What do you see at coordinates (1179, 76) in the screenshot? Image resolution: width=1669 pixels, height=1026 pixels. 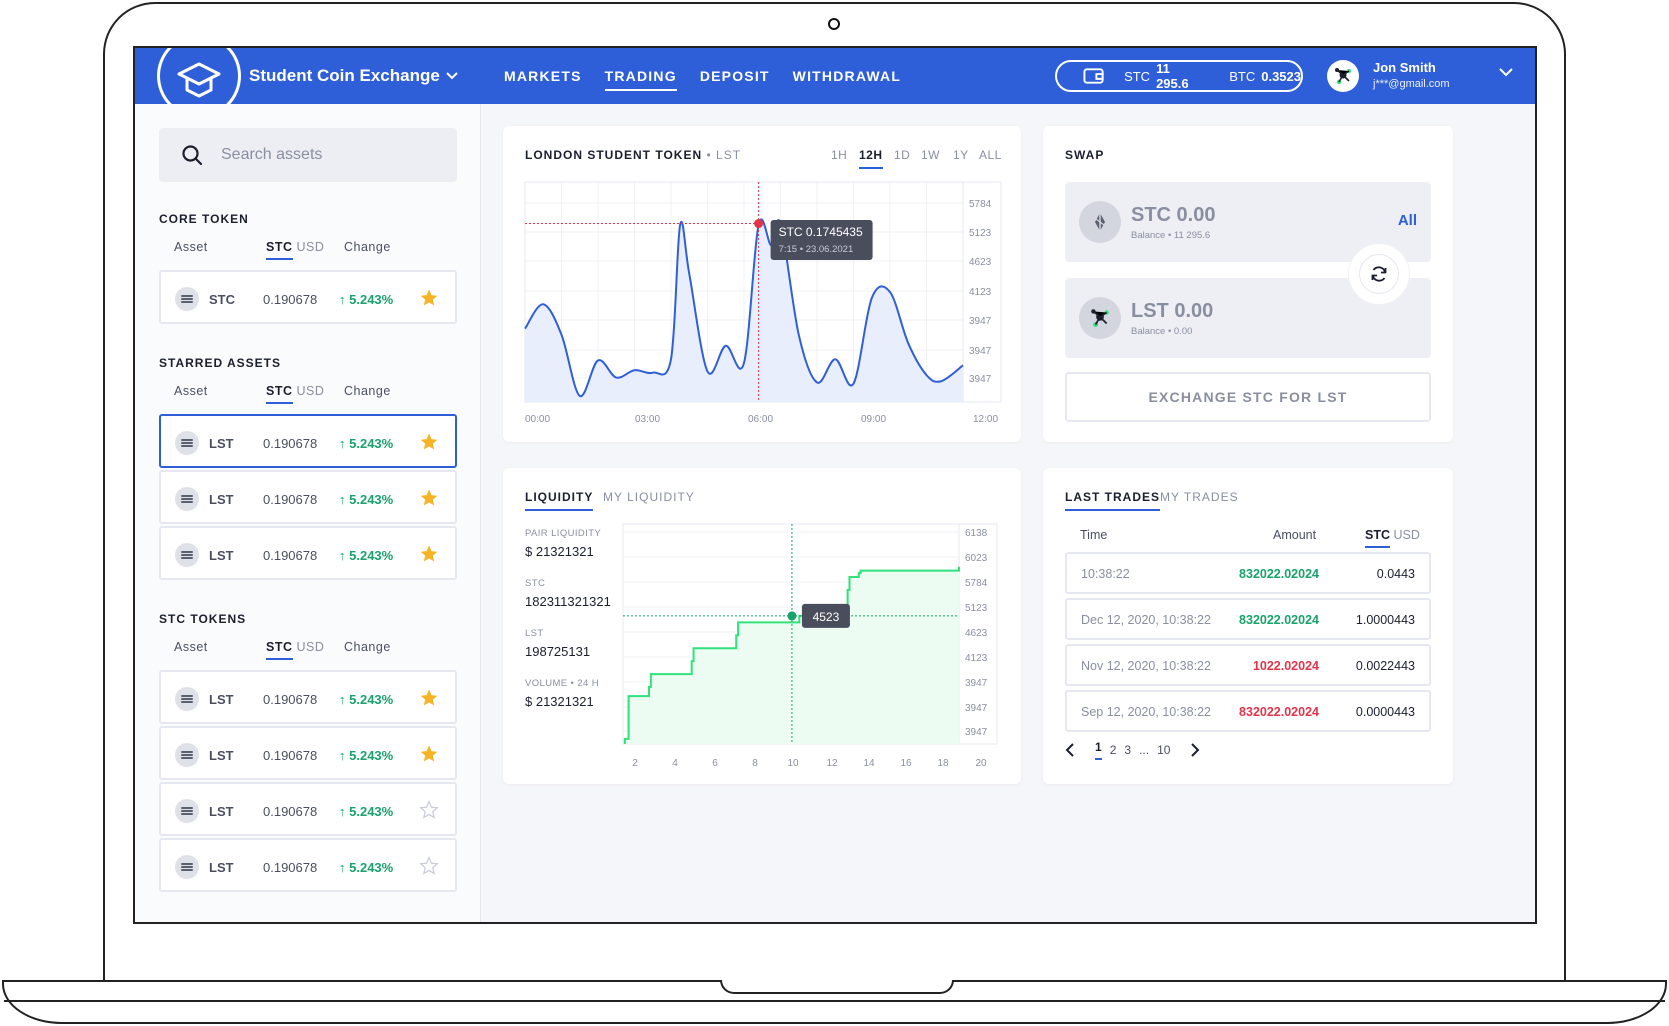 I see `wallet-balance: STC 11 295.6 BTC 0.3523` at bounding box center [1179, 76].